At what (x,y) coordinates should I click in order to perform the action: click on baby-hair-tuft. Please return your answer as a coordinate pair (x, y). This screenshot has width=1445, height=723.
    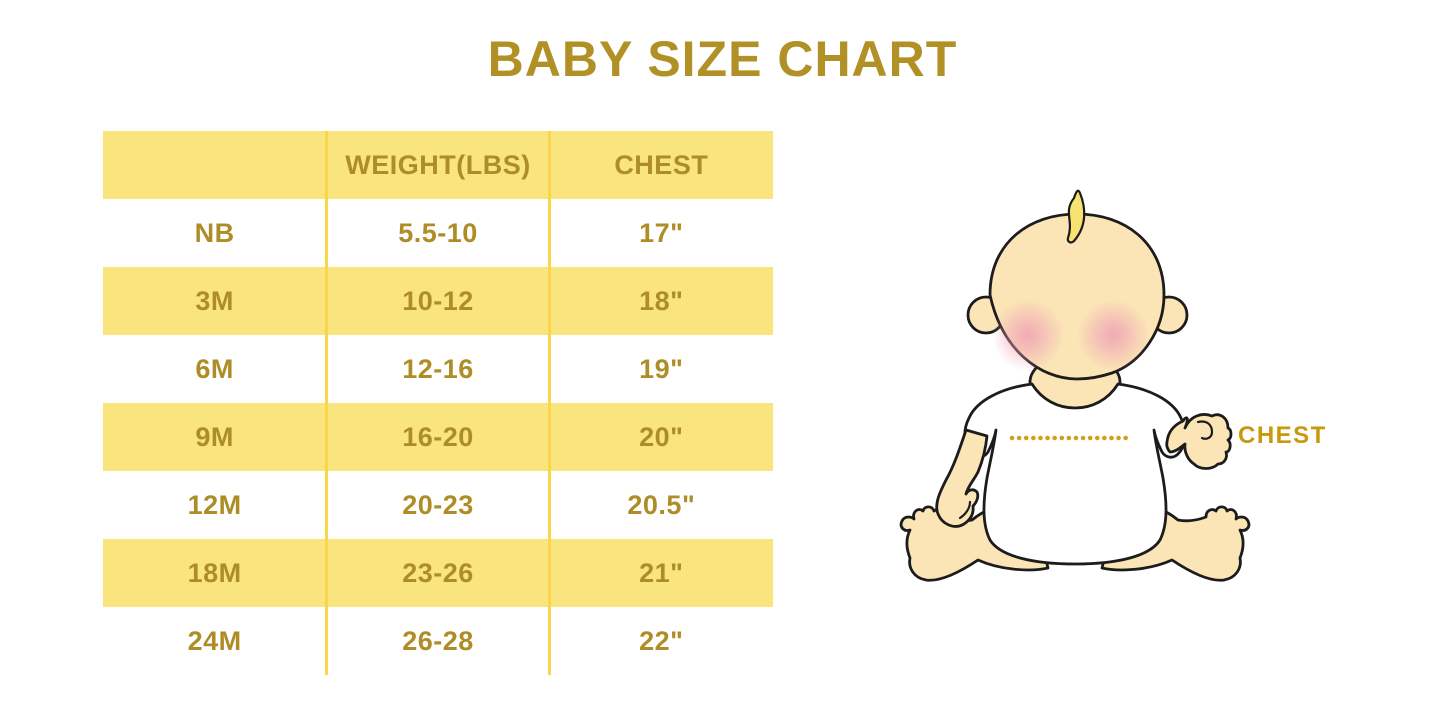
    Looking at the image, I should click on (1076, 216).